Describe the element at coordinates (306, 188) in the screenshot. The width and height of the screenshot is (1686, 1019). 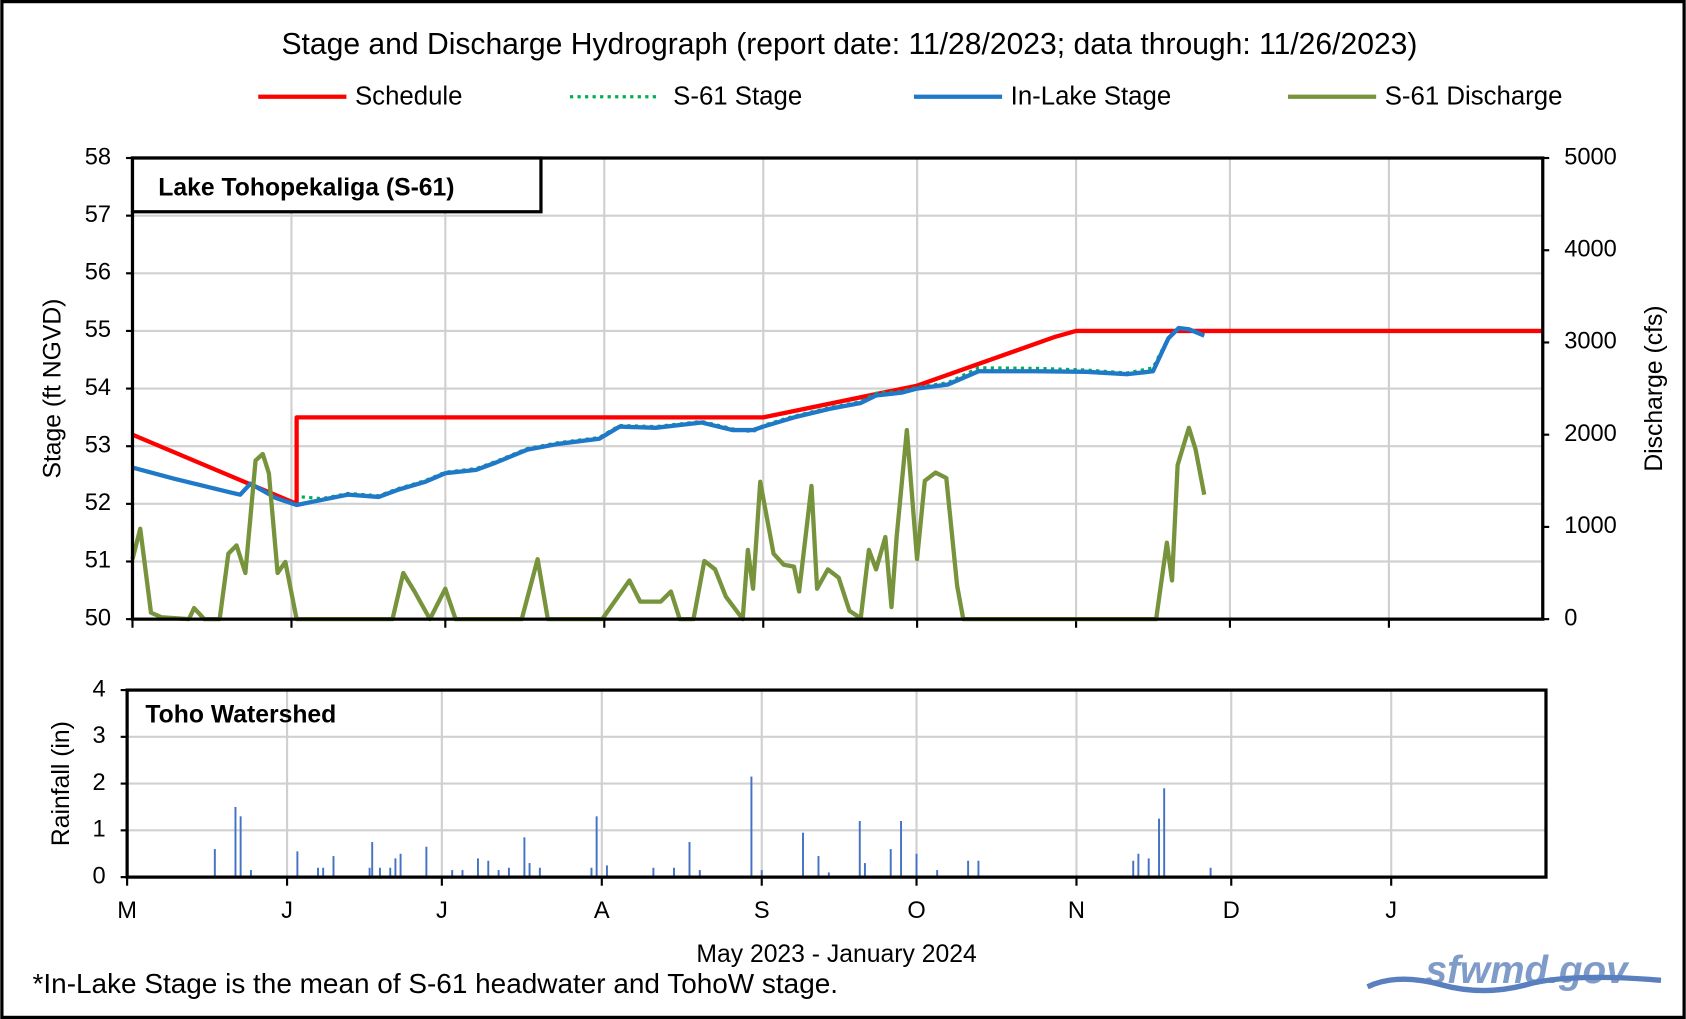
I see `inset-label: Lake Tohopekaliga (S-61)` at that location.